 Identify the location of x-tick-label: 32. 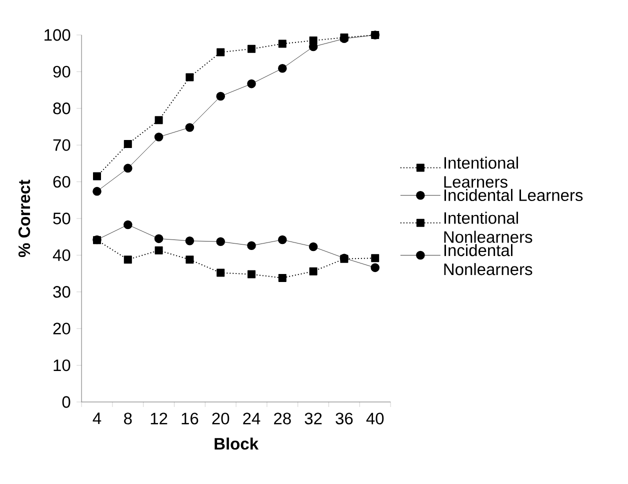
(313, 418).